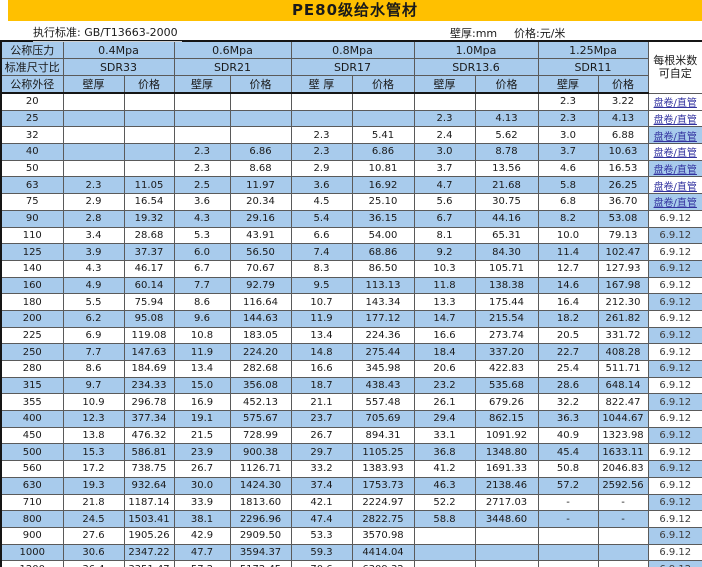  Describe the element at coordinates (32, 435) in the screenshot. I see `diameter-cell: 450` at that location.